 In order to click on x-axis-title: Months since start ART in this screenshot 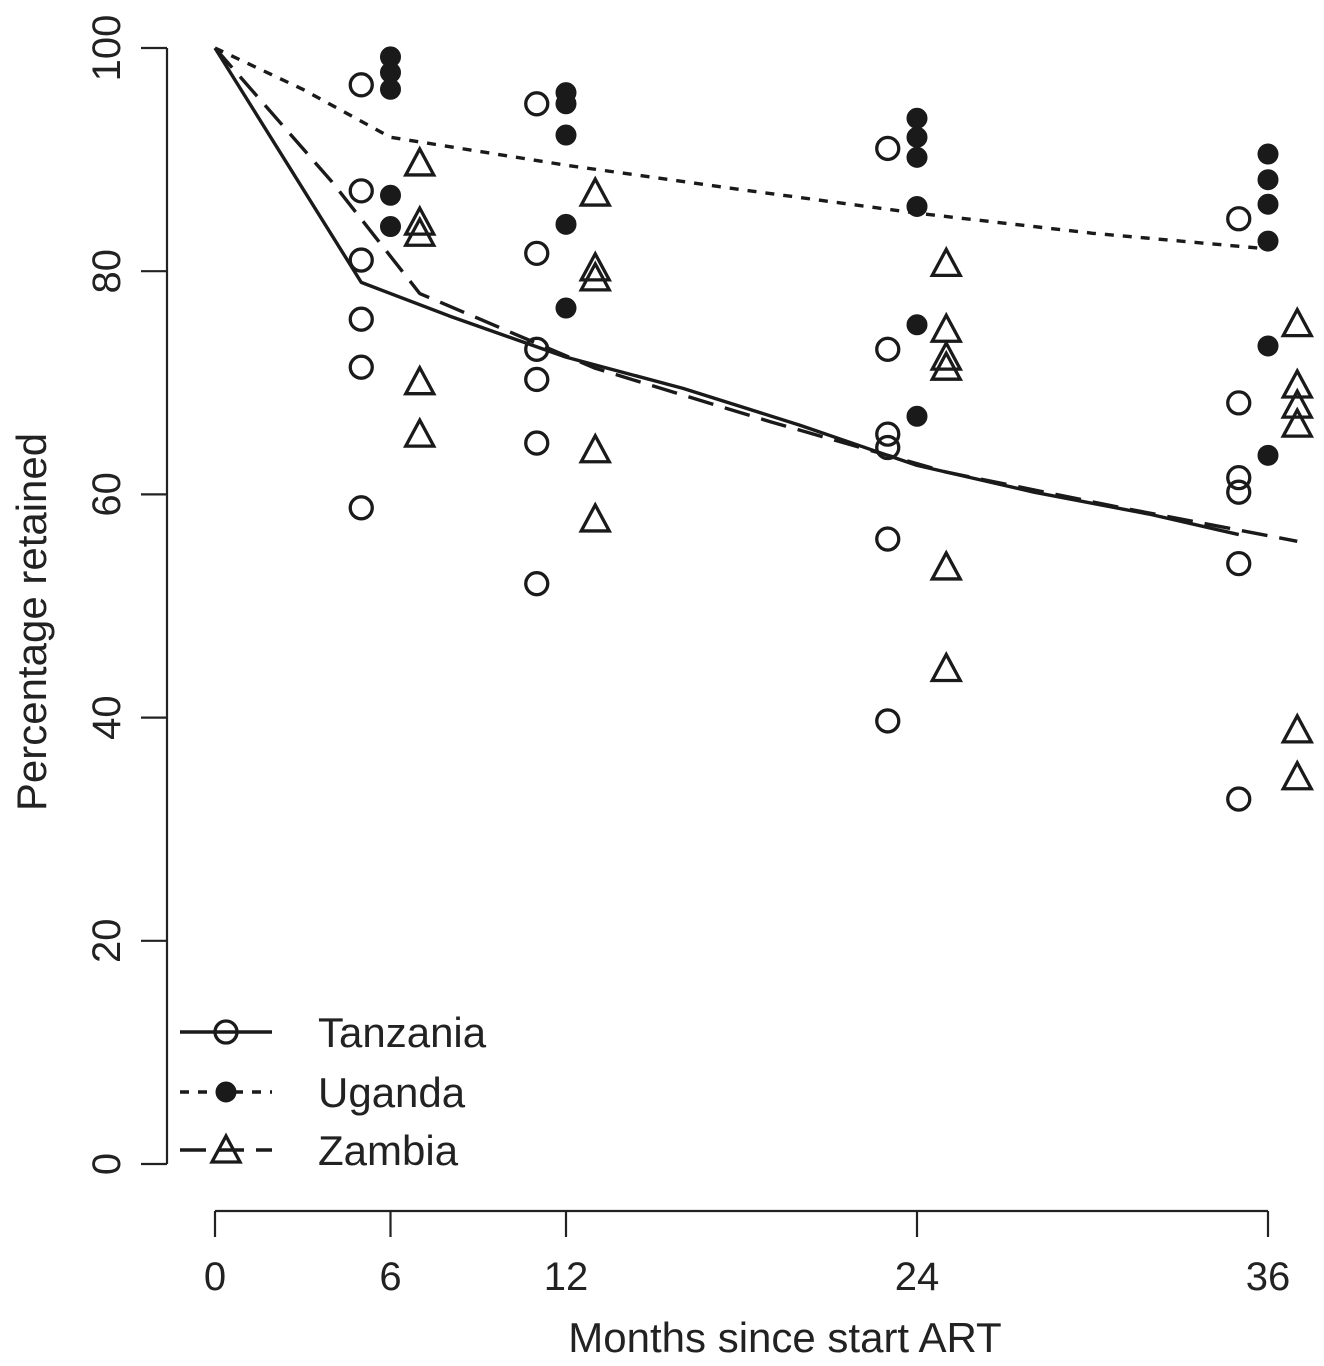, I will do `click(784, 1337)`.